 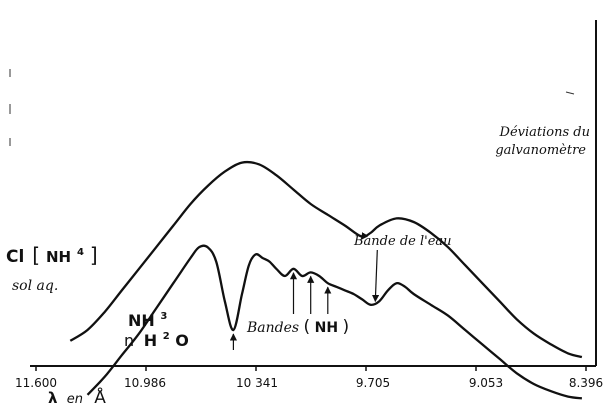 I want to click on x-axis-title-en: en, so click(x=75, y=399).